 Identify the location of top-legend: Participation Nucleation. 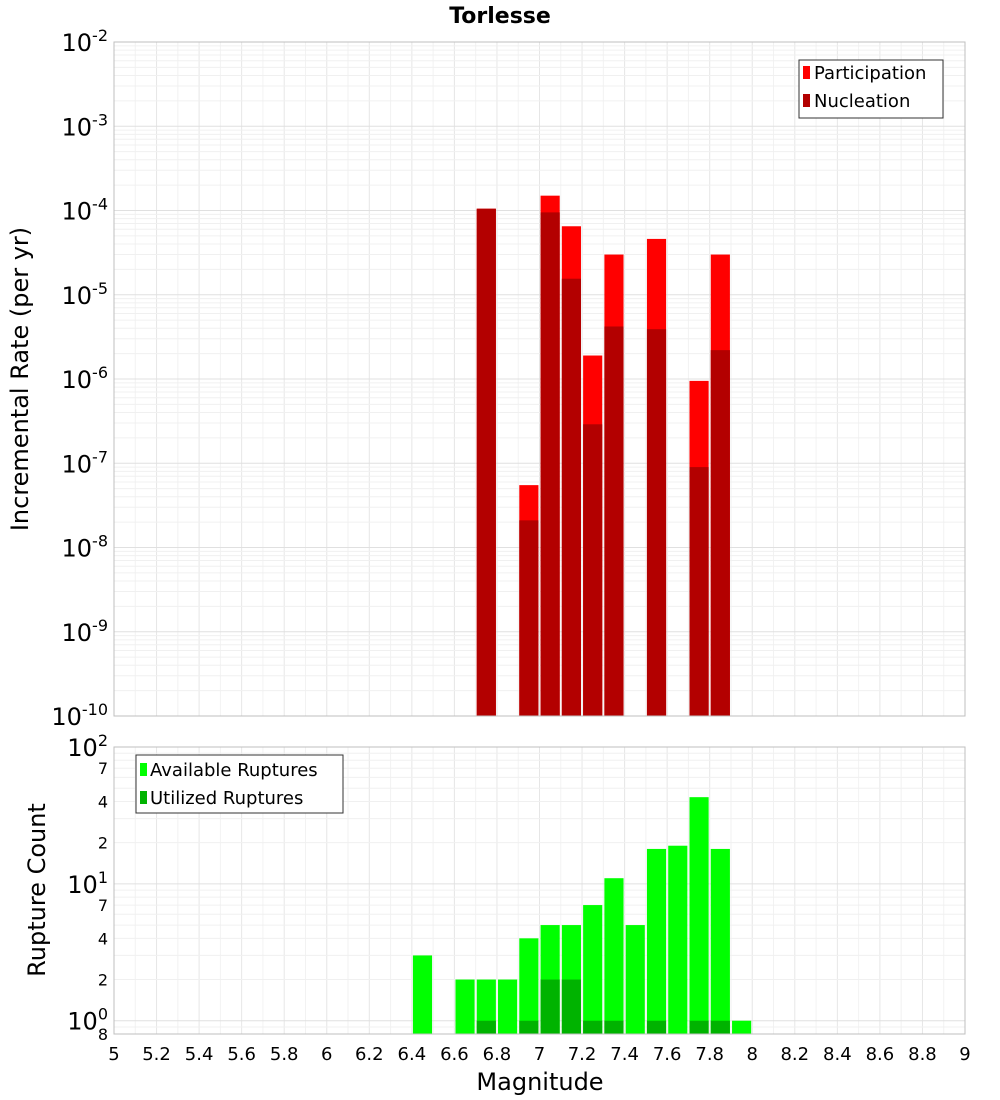
(871, 89).